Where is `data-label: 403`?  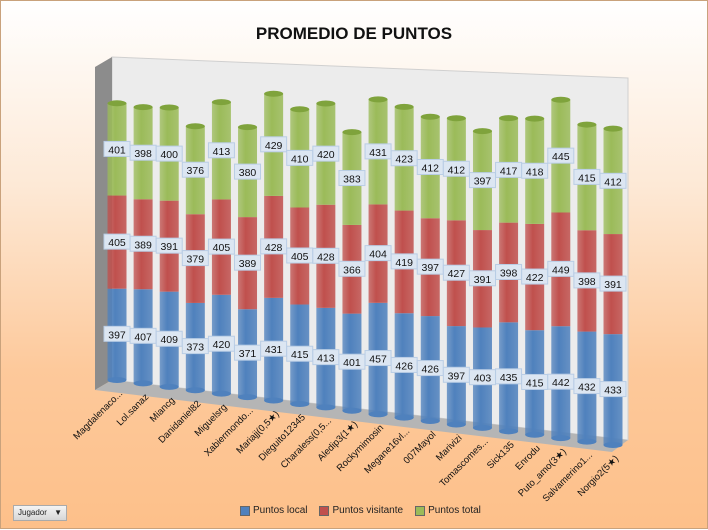 data-label: 403 is located at coordinates (483, 379).